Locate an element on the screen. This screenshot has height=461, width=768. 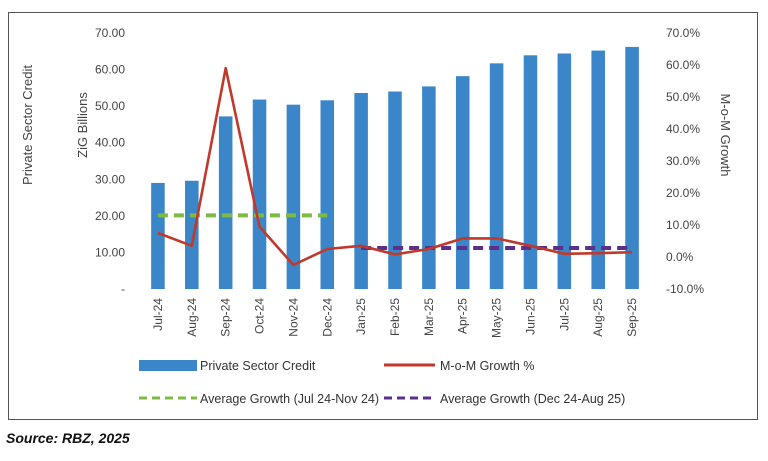
x-tick-label: Nov-24 is located at coordinates (293, 317).